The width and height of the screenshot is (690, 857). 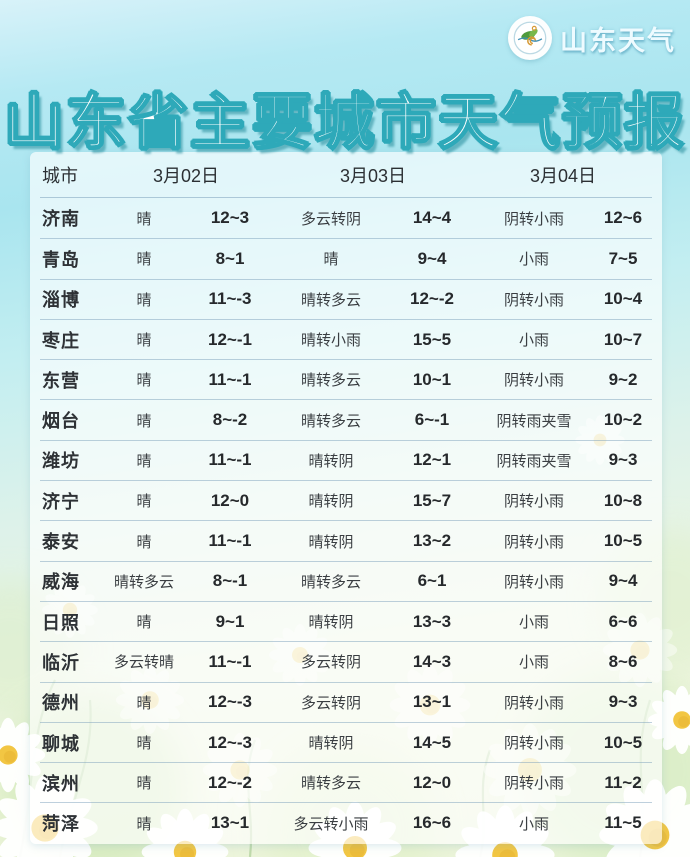 What do you see at coordinates (623, 742) in the screenshot?
I see `temp-cell: 10~5` at bounding box center [623, 742].